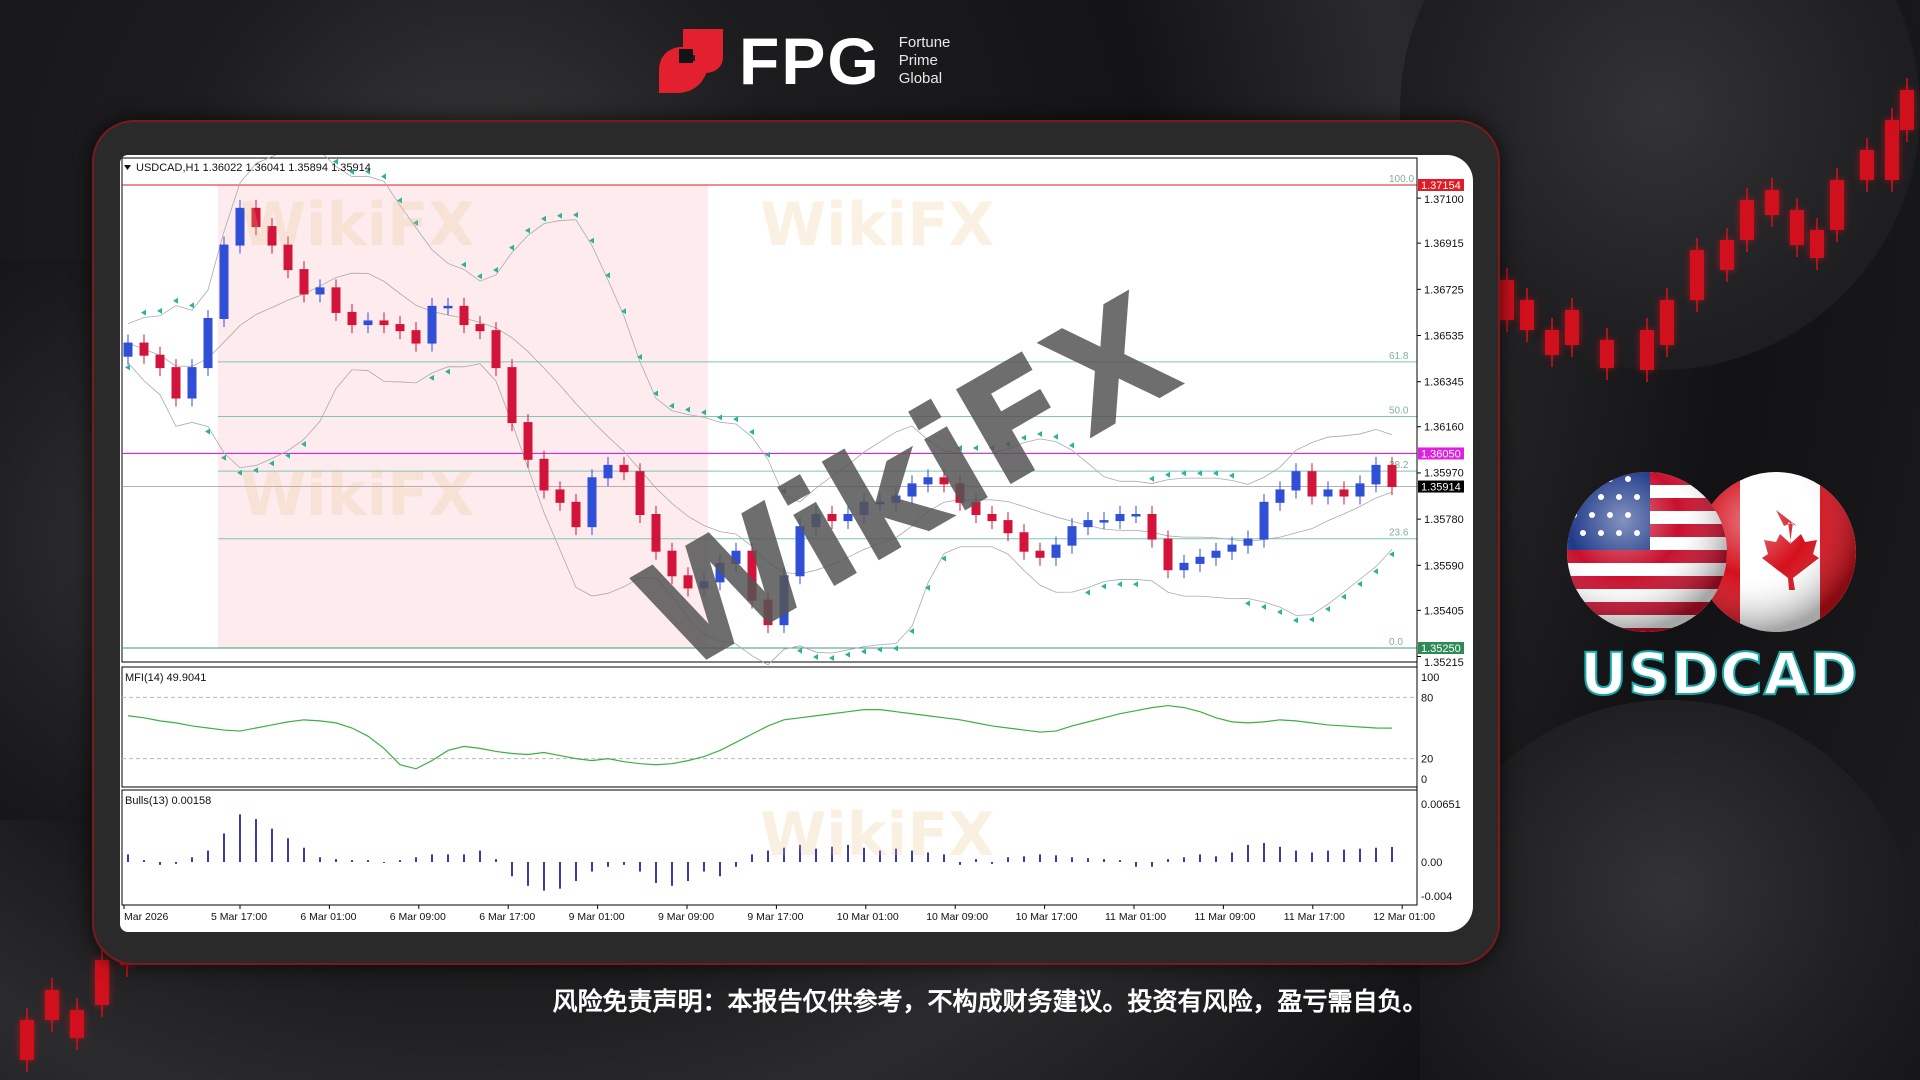  Describe the element at coordinates (1444, 200) in the screenshot. I see `price-tick-label: 1.37100` at that location.